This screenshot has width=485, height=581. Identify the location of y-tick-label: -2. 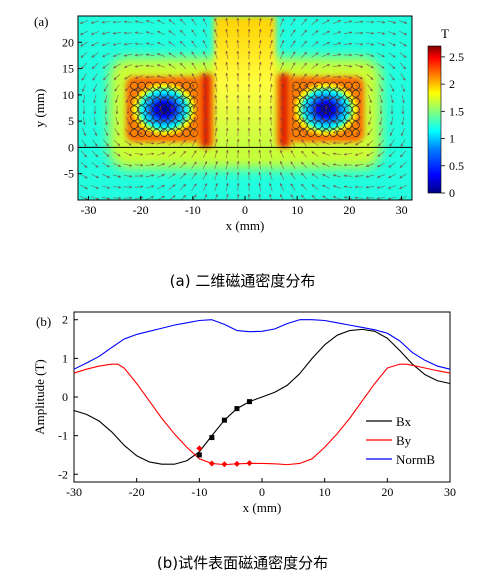
(63, 474).